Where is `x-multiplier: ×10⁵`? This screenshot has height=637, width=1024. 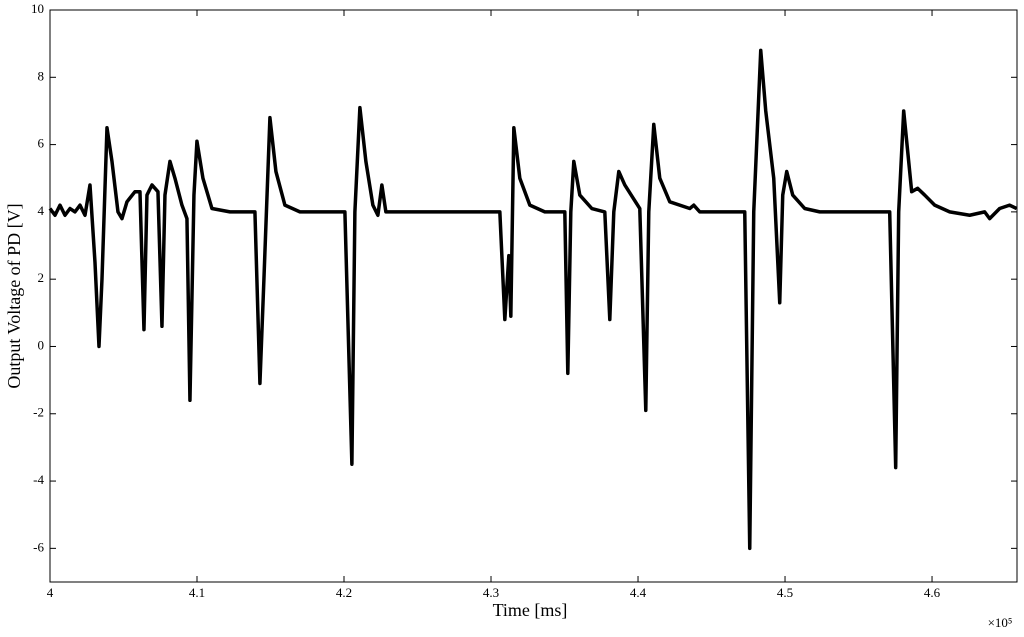 x-multiplier: ×10⁵ is located at coordinates (1000, 622).